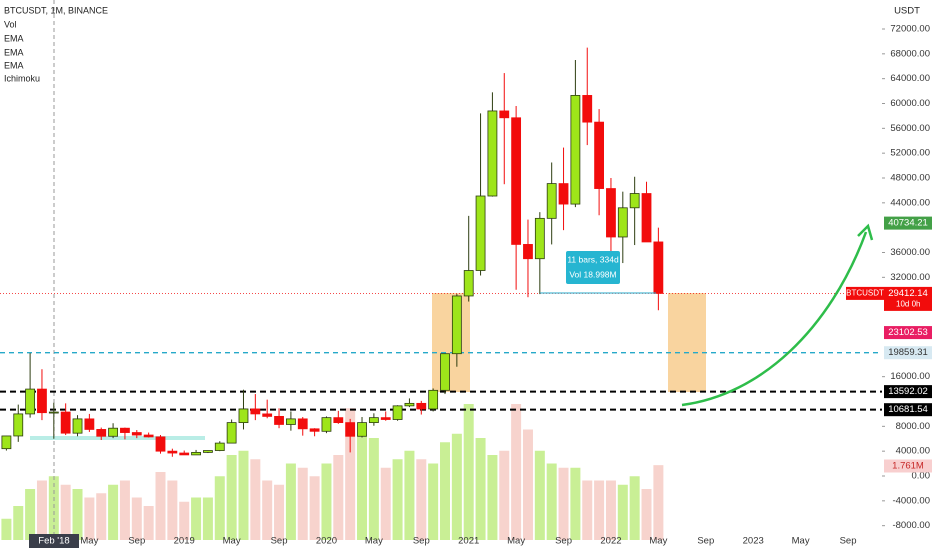  What do you see at coordinates (774, 319) in the screenshot?
I see `arrow` at bounding box center [774, 319].